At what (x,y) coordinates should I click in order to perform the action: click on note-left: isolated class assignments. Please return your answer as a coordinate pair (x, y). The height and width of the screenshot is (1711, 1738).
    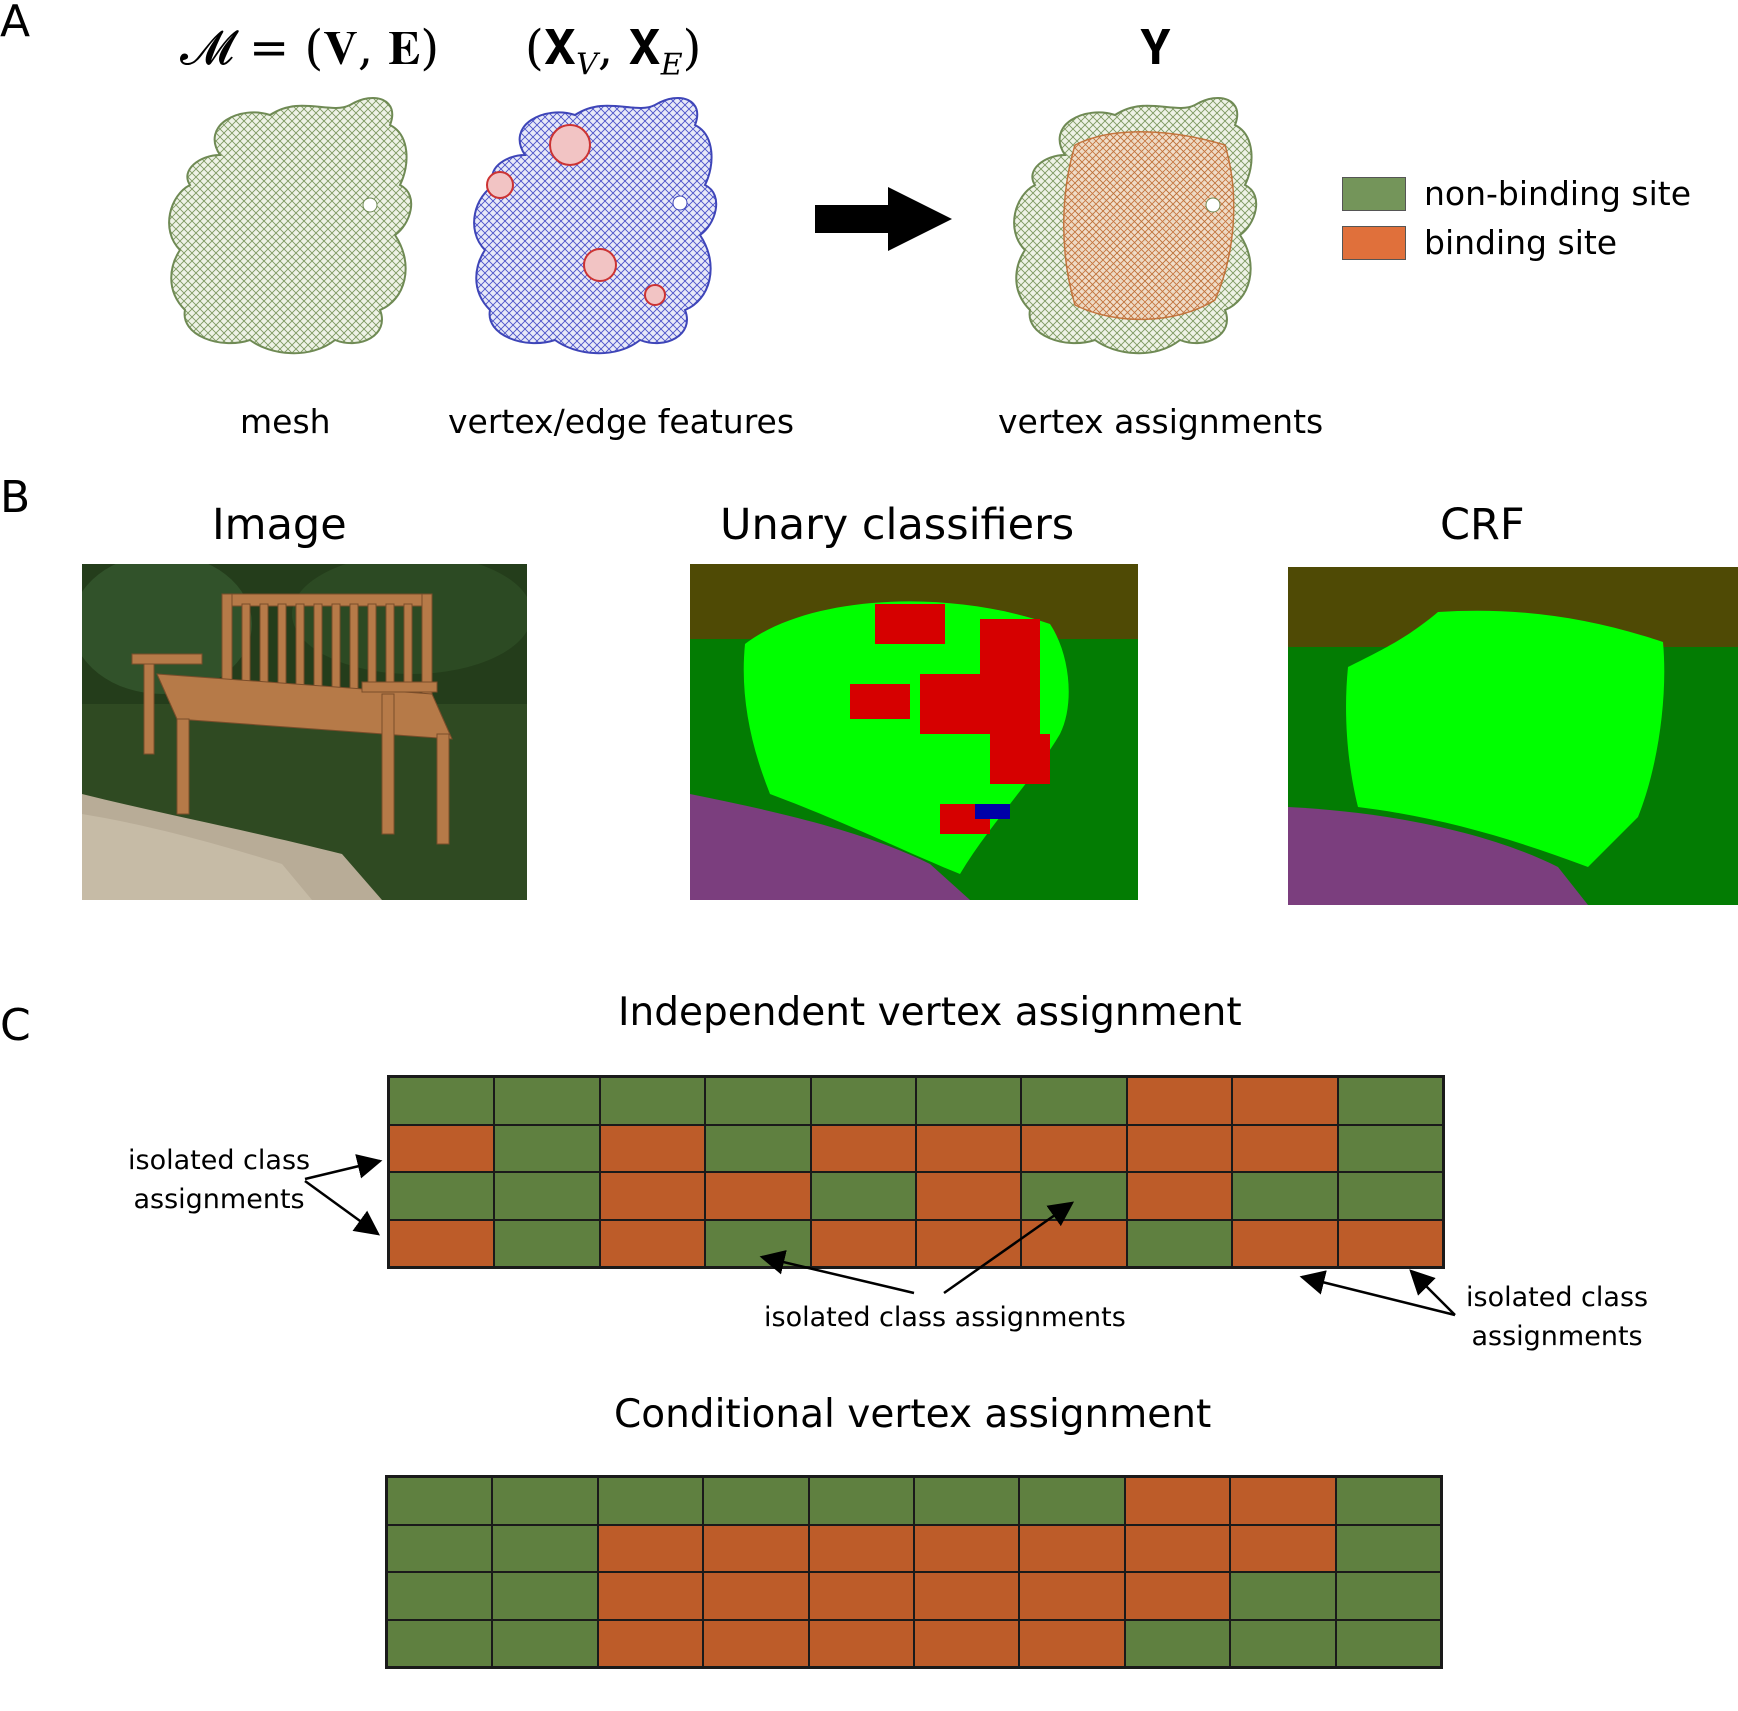
    Looking at the image, I should click on (219, 1180).